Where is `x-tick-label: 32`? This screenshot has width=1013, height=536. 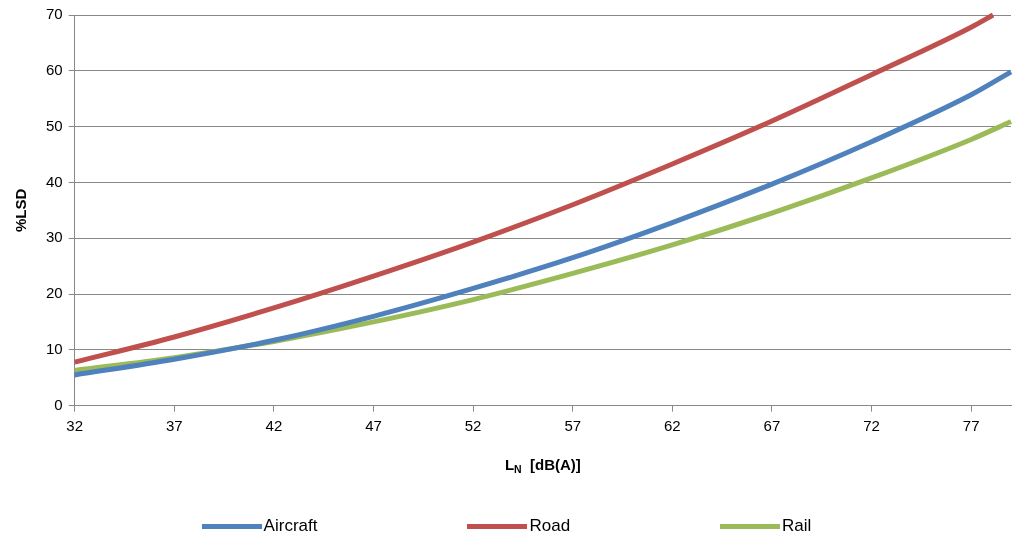
x-tick-label: 32 is located at coordinates (75, 425).